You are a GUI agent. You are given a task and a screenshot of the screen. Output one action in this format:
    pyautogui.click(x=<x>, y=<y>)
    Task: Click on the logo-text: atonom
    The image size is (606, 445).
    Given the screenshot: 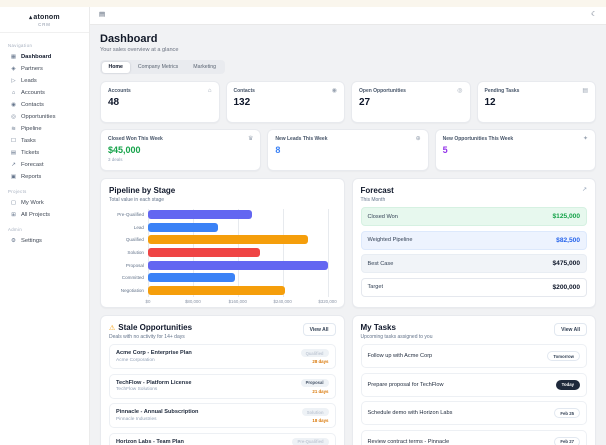 What is the action you would take?
    pyautogui.click(x=46, y=17)
    